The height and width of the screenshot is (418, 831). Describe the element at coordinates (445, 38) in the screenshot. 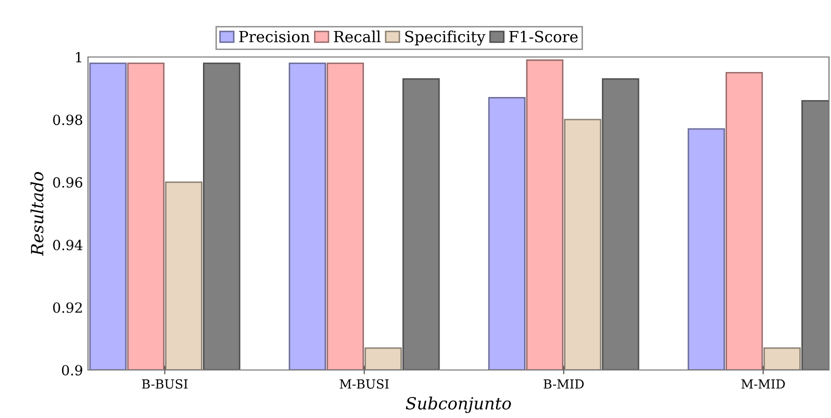

I see `legend-label: Specificity` at that location.